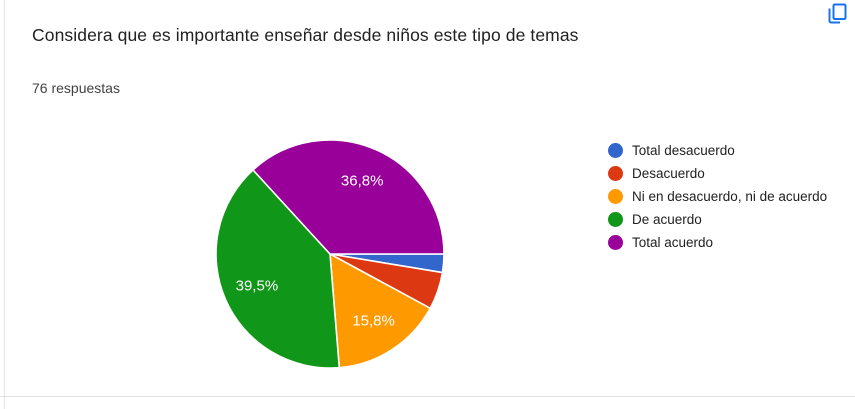 This screenshot has height=409, width=855. Describe the element at coordinates (348, 197) in the screenshot. I see `pie-slice-total-acuerdo` at that location.